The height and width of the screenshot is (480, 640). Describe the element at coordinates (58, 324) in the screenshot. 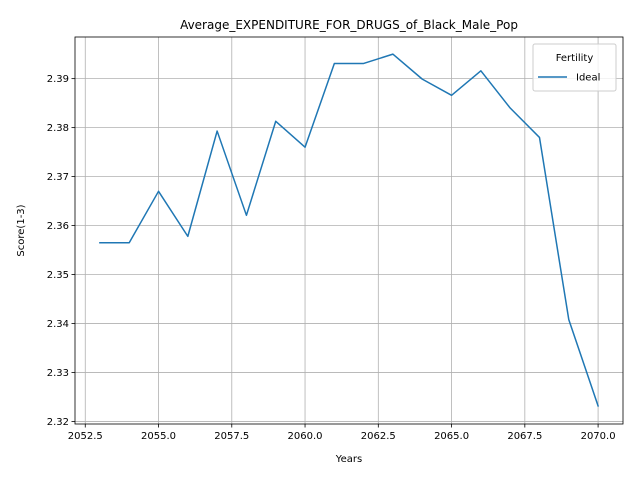

I see `y-tick-label: 2.34` at that location.